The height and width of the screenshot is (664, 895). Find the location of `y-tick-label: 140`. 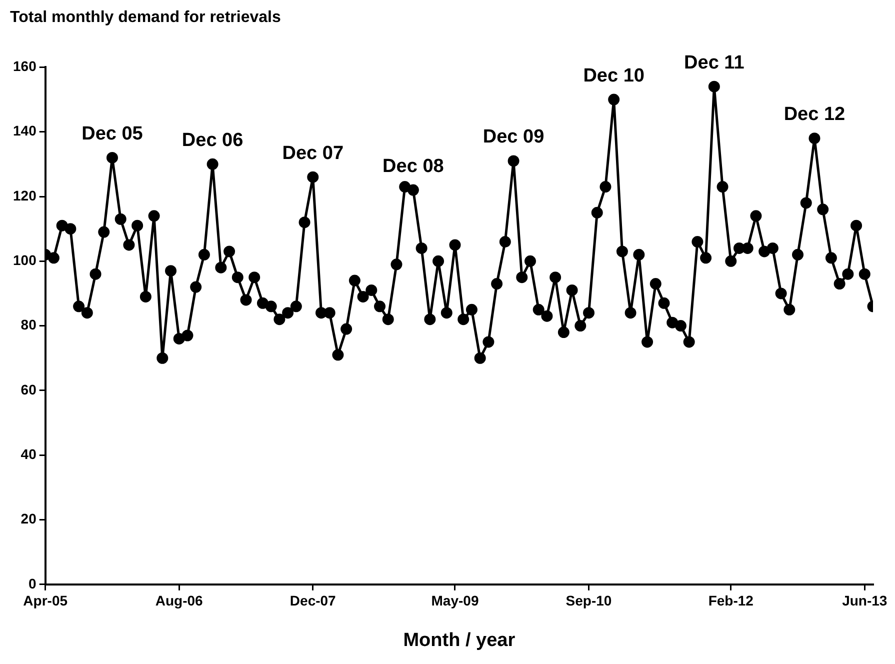

y-tick-label: 140 is located at coordinates (25, 130).